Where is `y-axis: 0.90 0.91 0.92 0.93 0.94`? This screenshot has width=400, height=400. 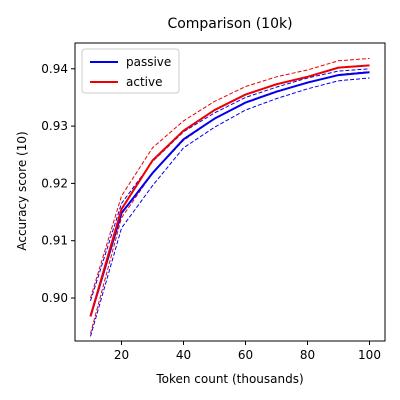
y-axis: 0.90 0.91 0.92 0.93 0.94 is located at coordinates (58, 183).